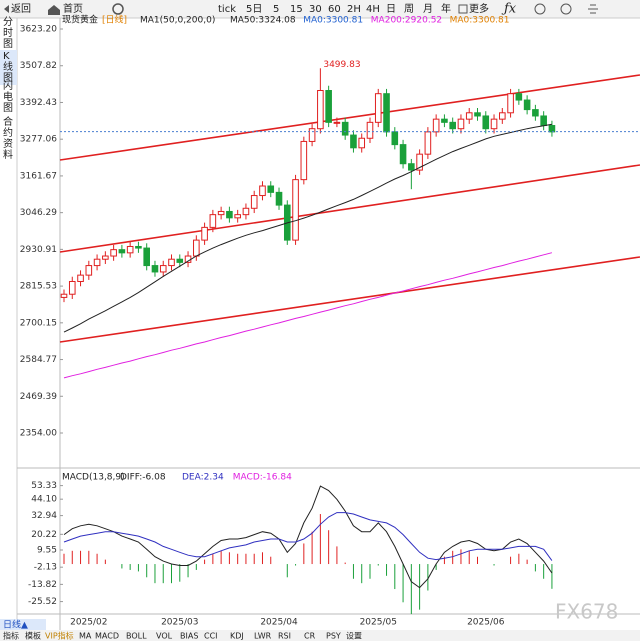 Image resolution: width=640 pixels, height=641 pixels. I want to click on y-tick-label: 3161.67, so click(38, 176).